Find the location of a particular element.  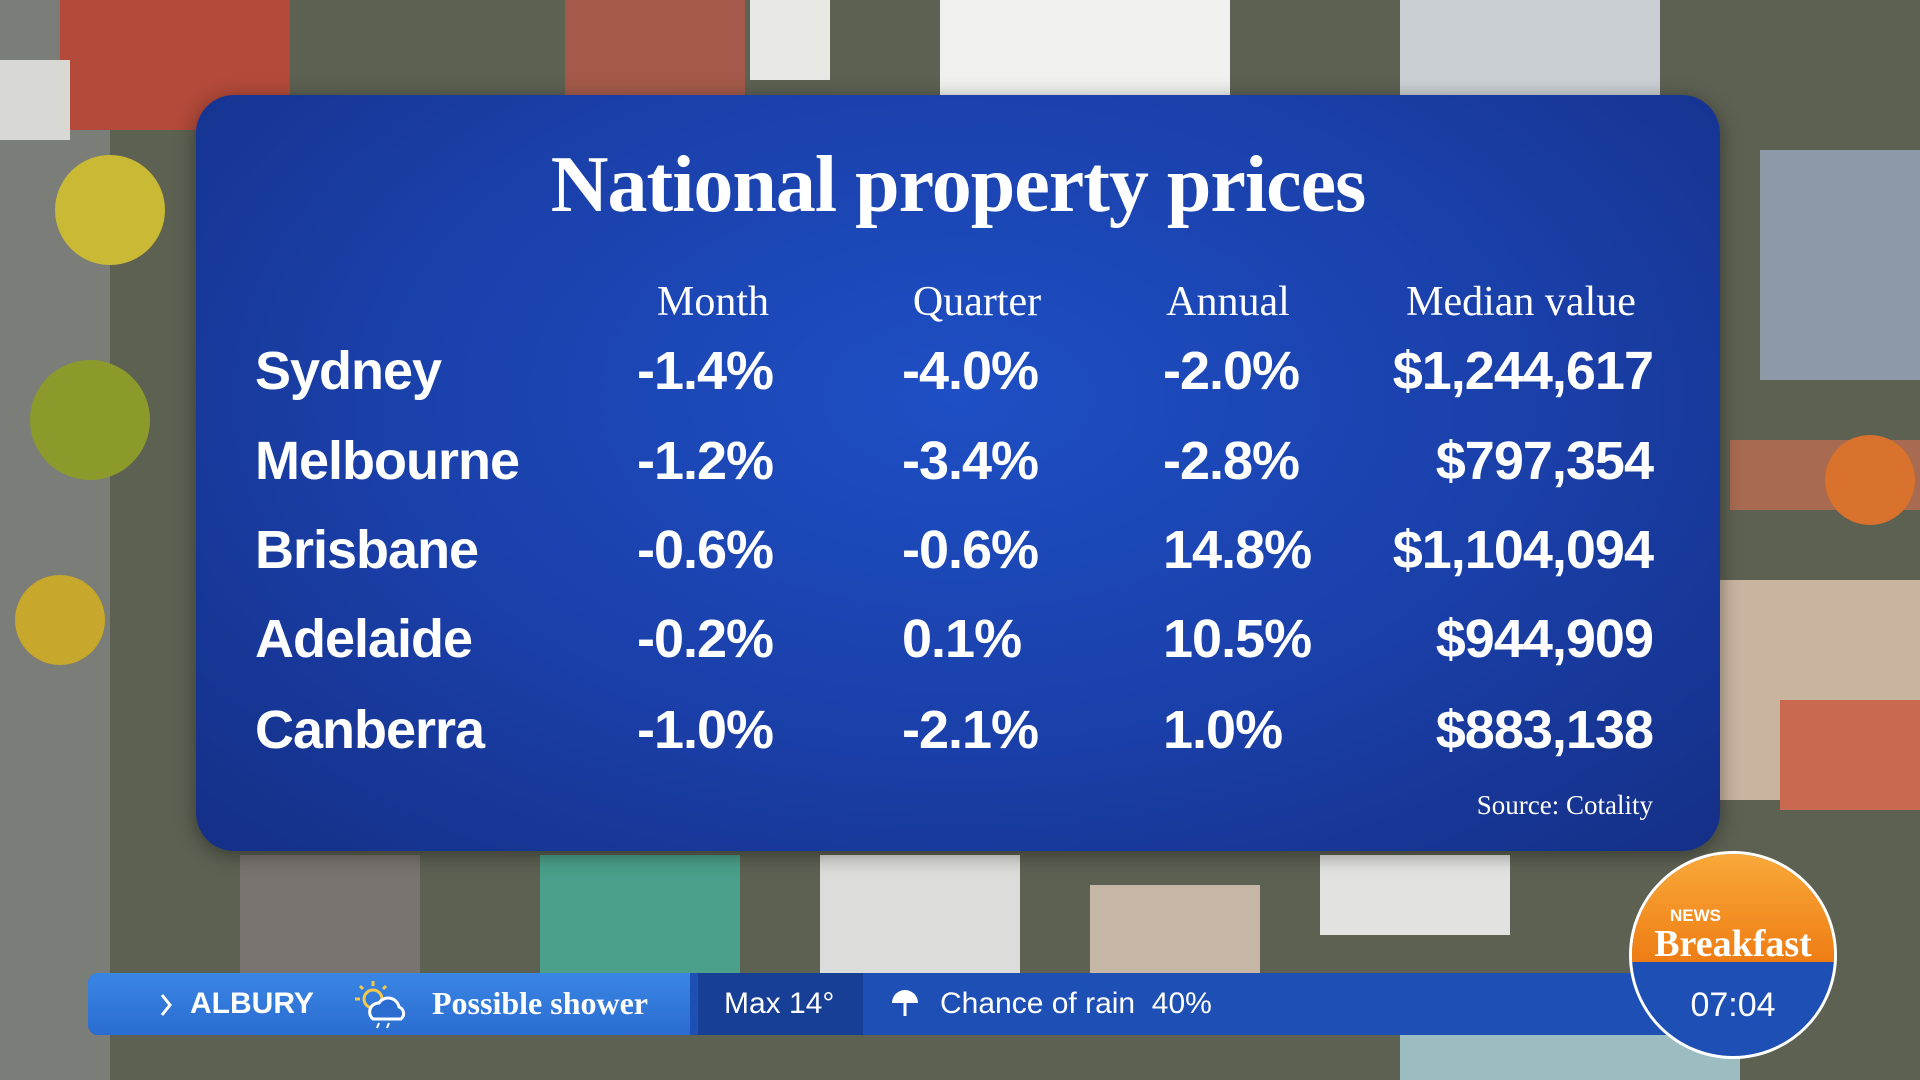

rain-chance: Chance of rain 40% is located at coordinates (1076, 1003).